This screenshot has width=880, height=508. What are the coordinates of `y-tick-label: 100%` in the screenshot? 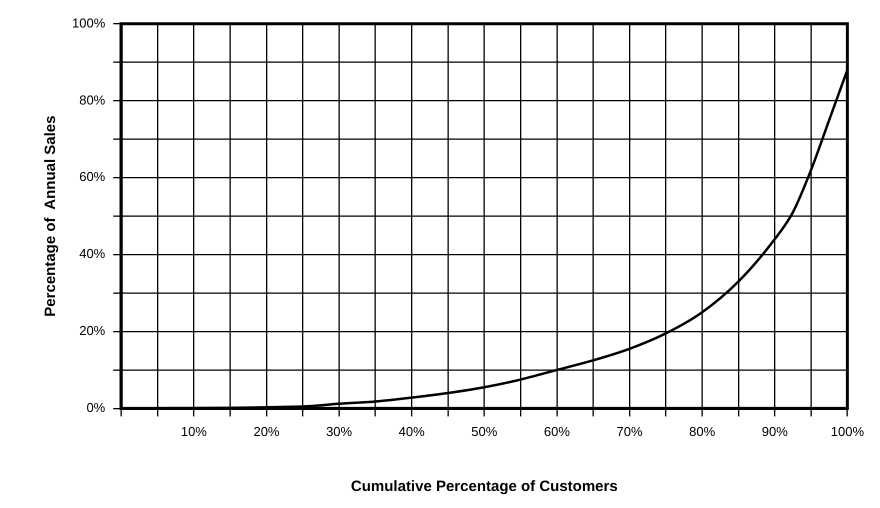 It's located at (89, 22).